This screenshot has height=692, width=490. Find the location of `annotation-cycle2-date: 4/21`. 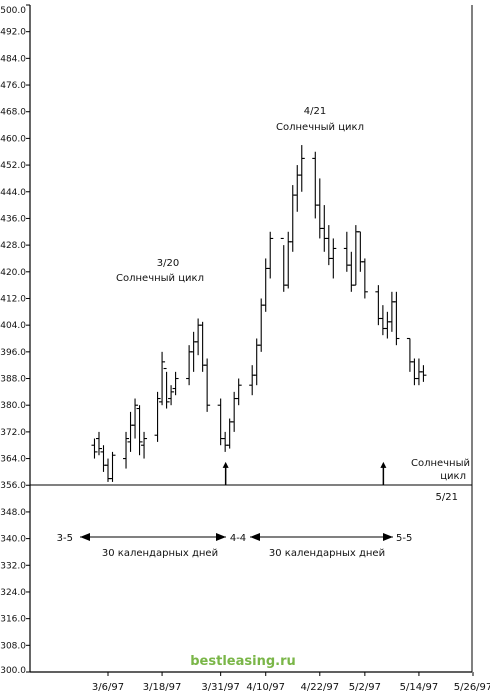

annotation-cycle2-date: 4/21 is located at coordinates (315, 111).